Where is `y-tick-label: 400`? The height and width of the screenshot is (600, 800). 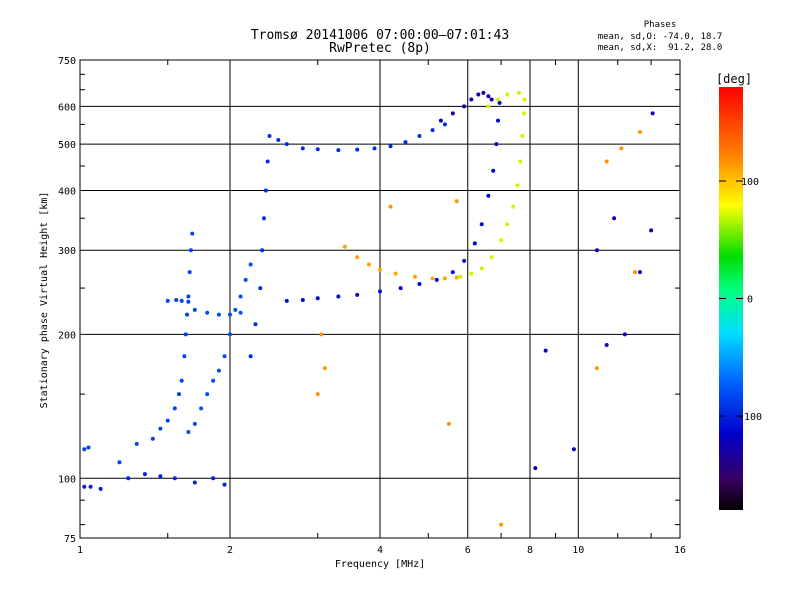 y-tick-label: 400 is located at coordinates (67, 191).